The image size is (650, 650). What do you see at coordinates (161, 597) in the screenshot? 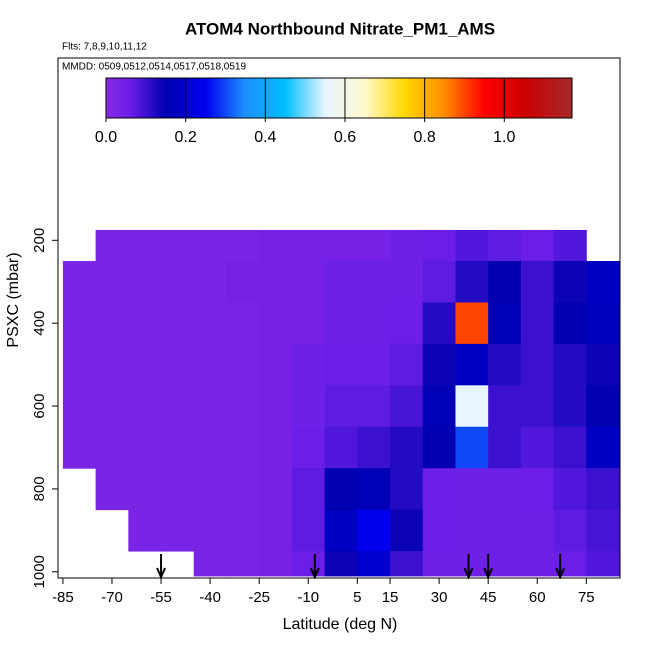
I see `x-tick-label: -55` at bounding box center [161, 597].